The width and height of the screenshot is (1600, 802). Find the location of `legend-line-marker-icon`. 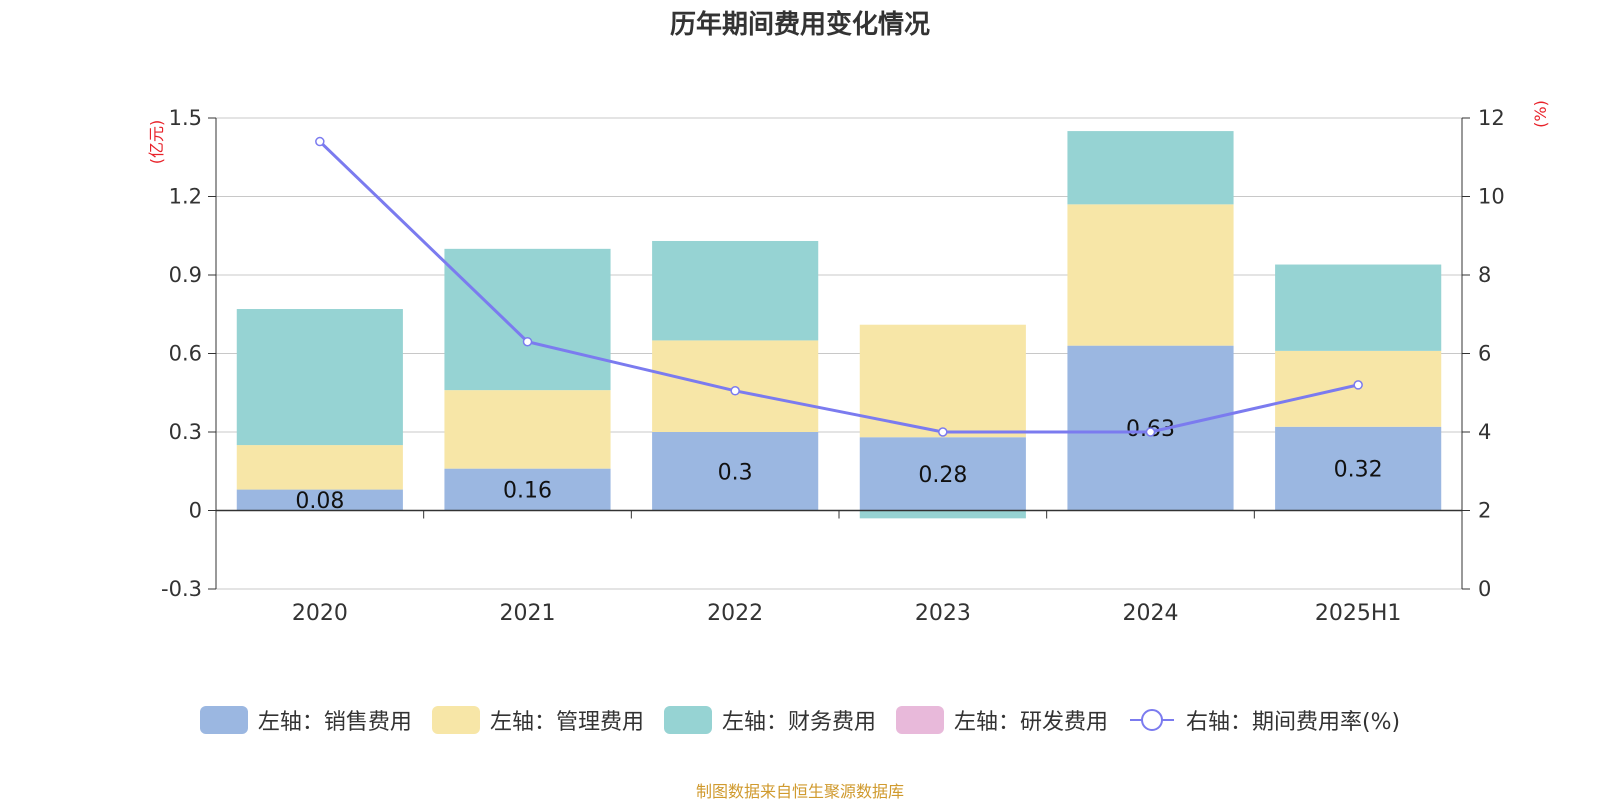

legend-line-marker-icon is located at coordinates (1152, 720).